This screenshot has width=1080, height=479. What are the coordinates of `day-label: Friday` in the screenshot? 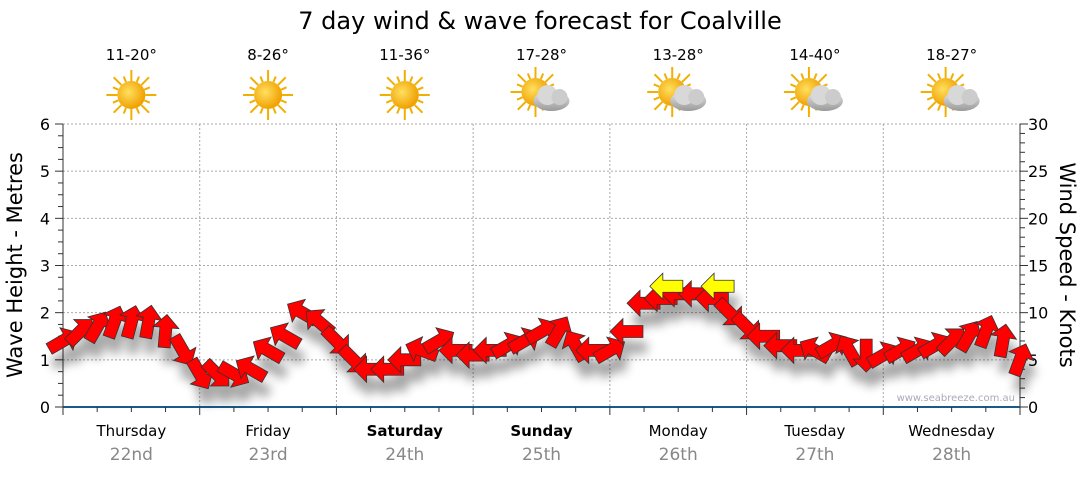 It's located at (268, 431).